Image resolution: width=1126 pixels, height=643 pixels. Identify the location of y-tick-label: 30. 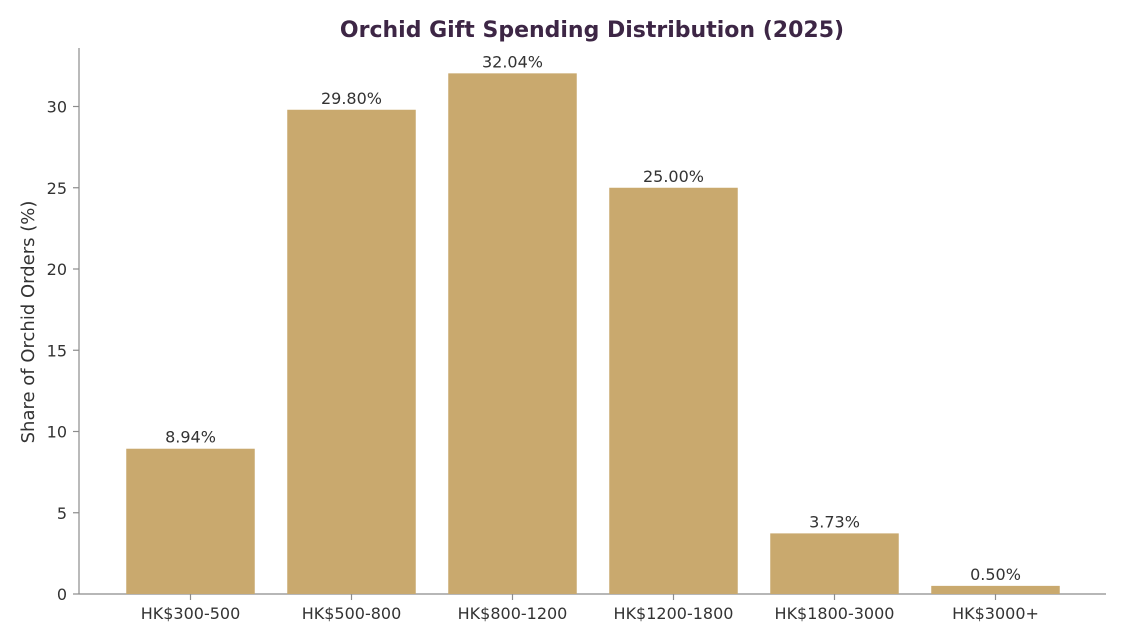
(57, 107).